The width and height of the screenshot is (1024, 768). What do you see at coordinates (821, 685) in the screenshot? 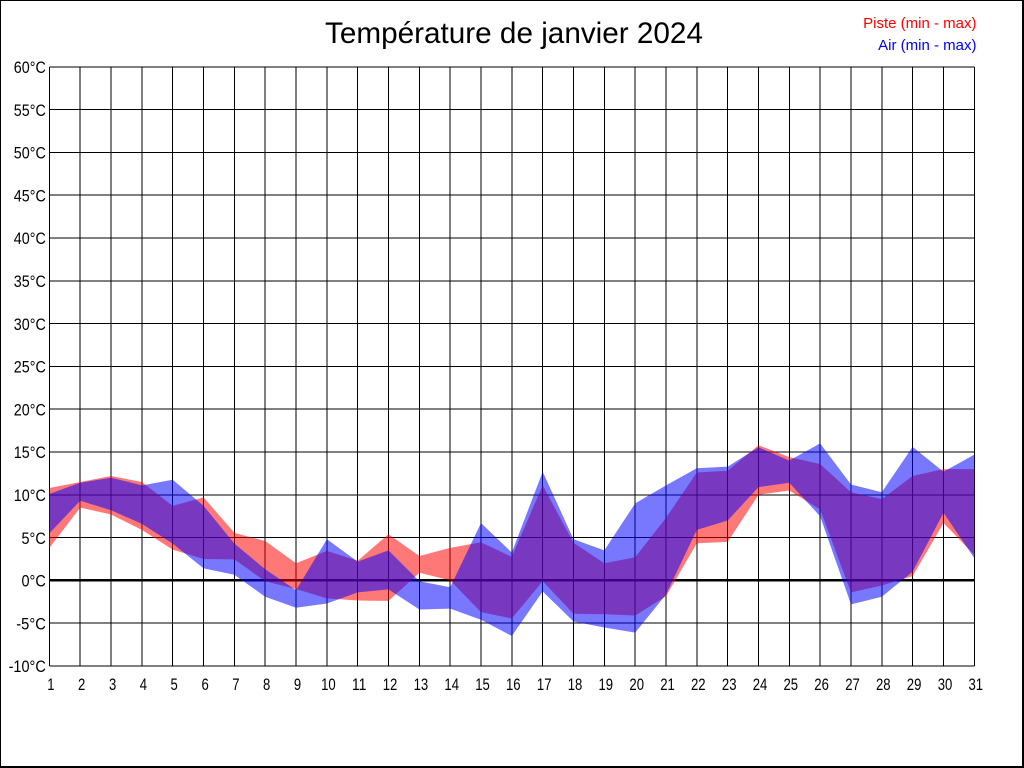
I see `svg-text: 26` at bounding box center [821, 685].